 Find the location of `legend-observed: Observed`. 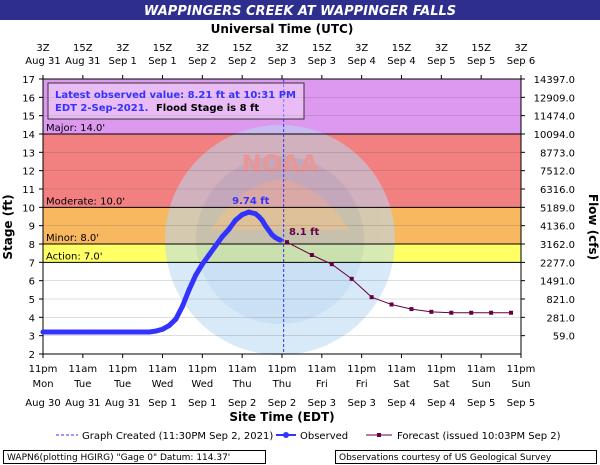

legend-observed: Observed is located at coordinates (324, 436).